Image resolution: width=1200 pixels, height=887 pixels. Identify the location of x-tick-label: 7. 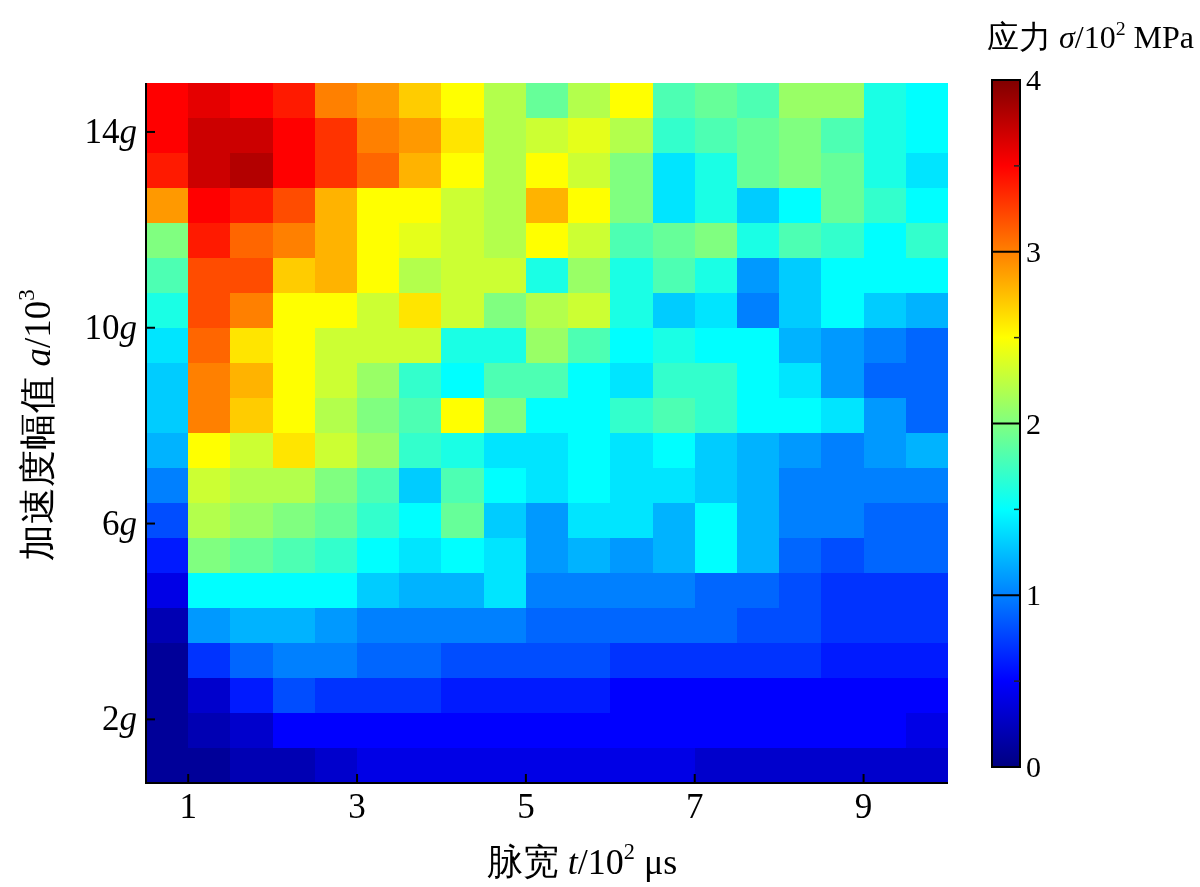
(695, 806).